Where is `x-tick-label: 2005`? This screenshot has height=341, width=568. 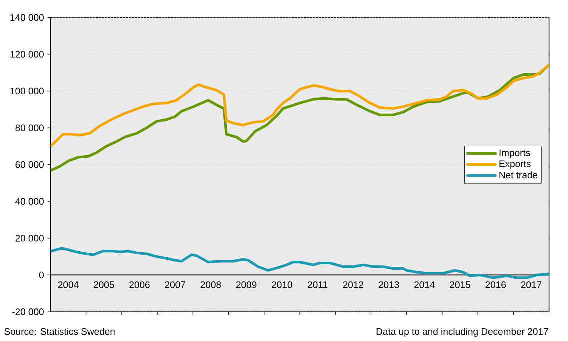 x-tick-label: 2005 is located at coordinates (104, 285).